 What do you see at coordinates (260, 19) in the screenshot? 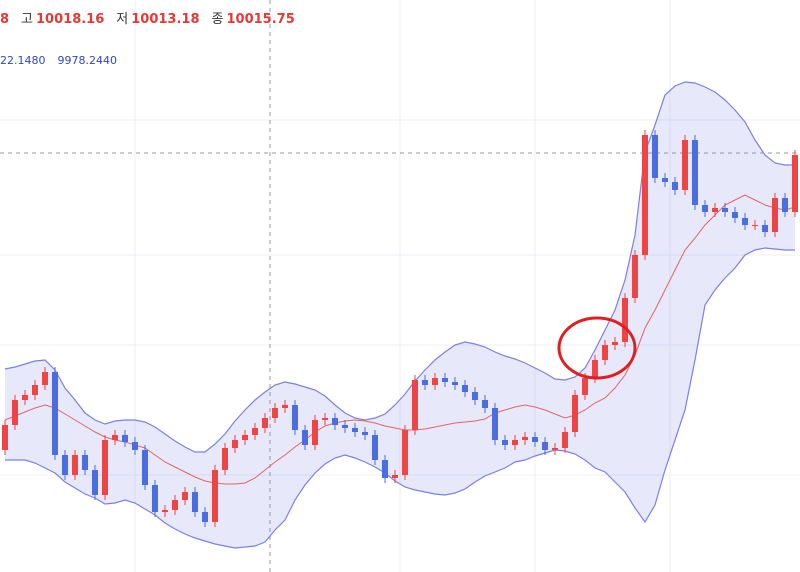
I see `legend-value: 10015.75` at bounding box center [260, 19].